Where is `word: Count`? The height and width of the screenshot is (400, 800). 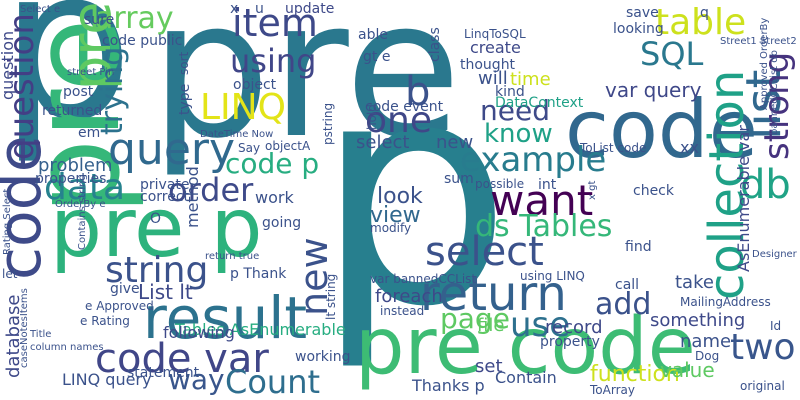
word: Count is located at coordinates (273, 381).